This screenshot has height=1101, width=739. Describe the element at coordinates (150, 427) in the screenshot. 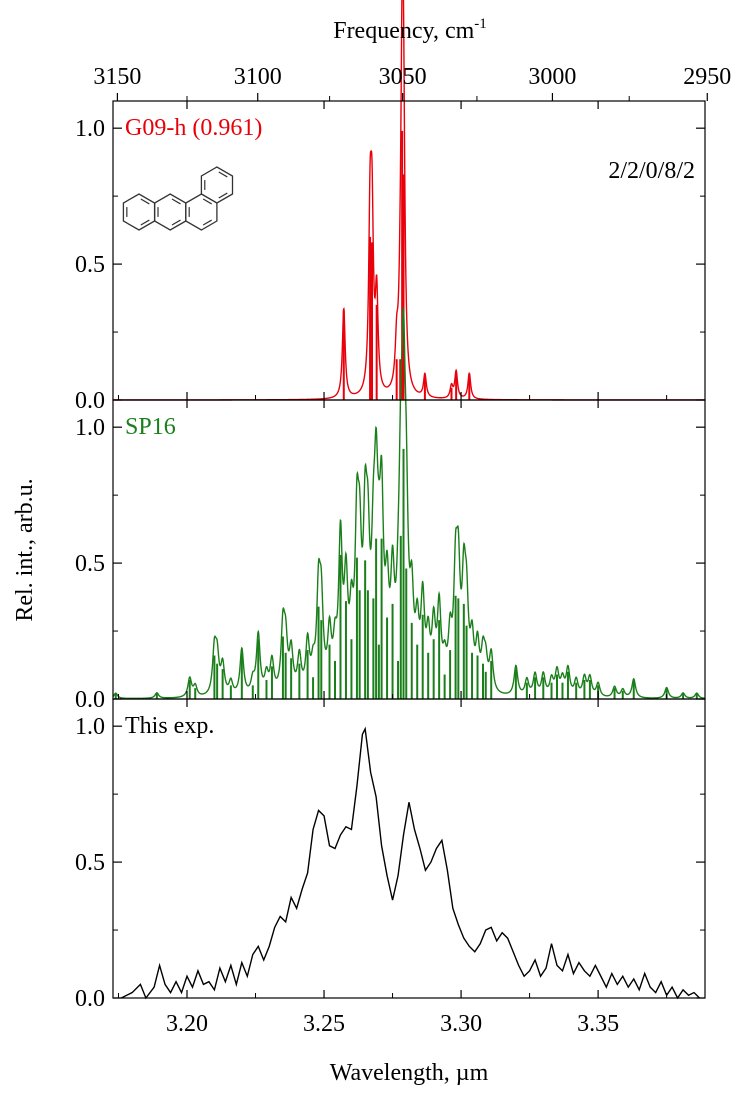

I see `panel-2-label: SP16` at that location.